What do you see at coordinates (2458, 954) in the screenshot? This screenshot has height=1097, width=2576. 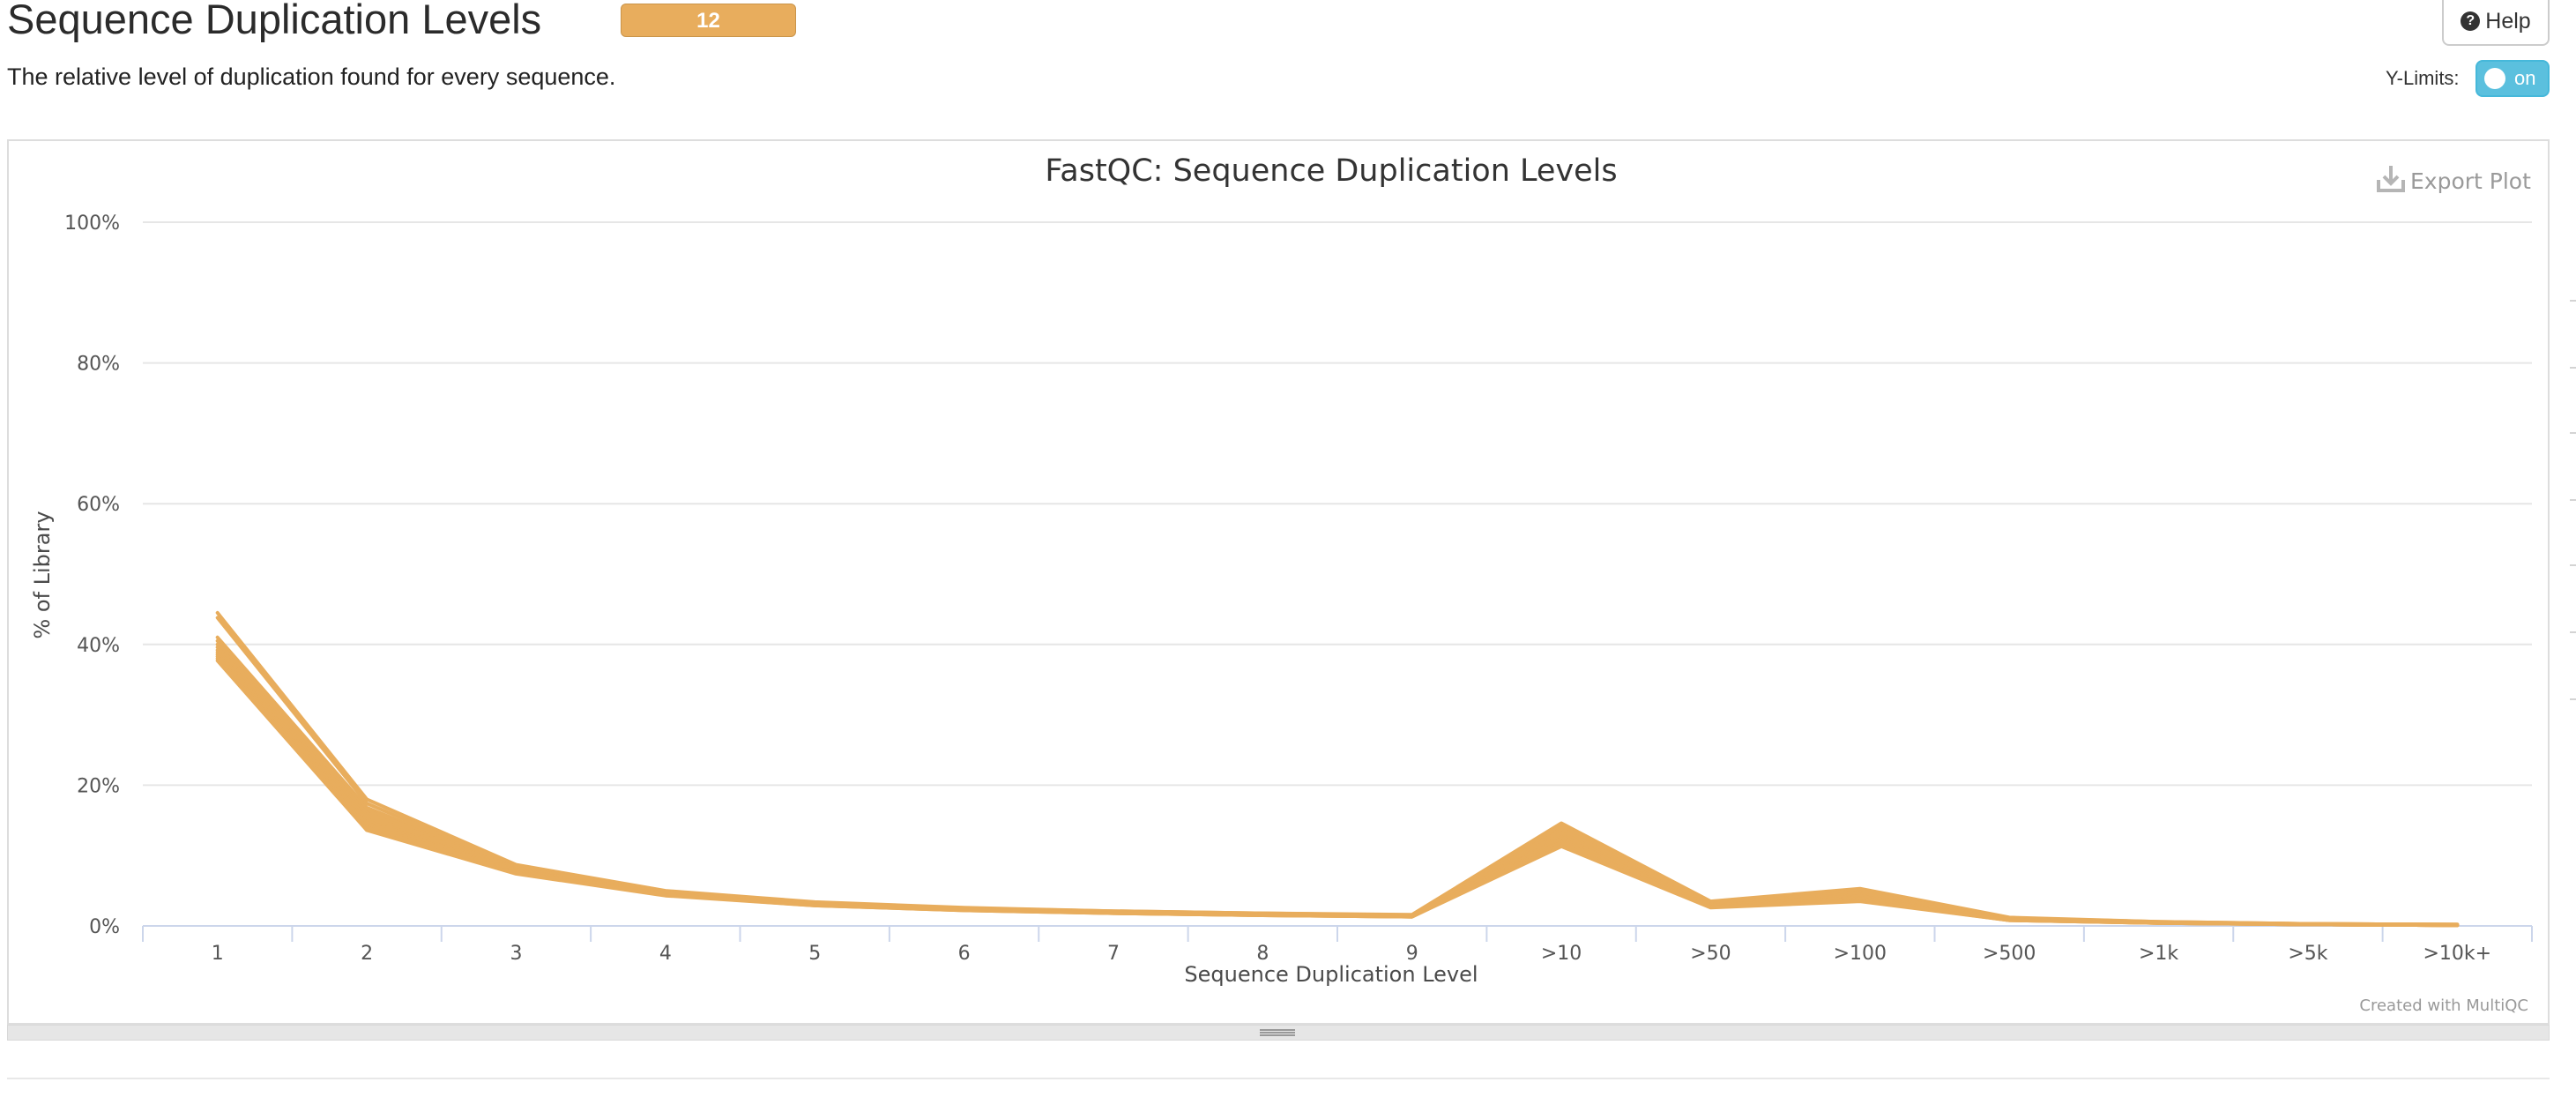 I see `x-tick-label: >10k+` at bounding box center [2458, 954].